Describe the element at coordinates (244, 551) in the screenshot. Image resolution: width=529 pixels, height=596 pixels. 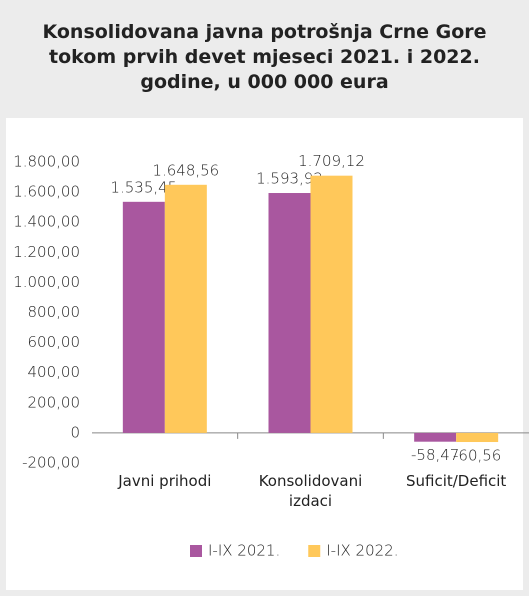
I see `legend-label: I-IX 2021.` at that location.